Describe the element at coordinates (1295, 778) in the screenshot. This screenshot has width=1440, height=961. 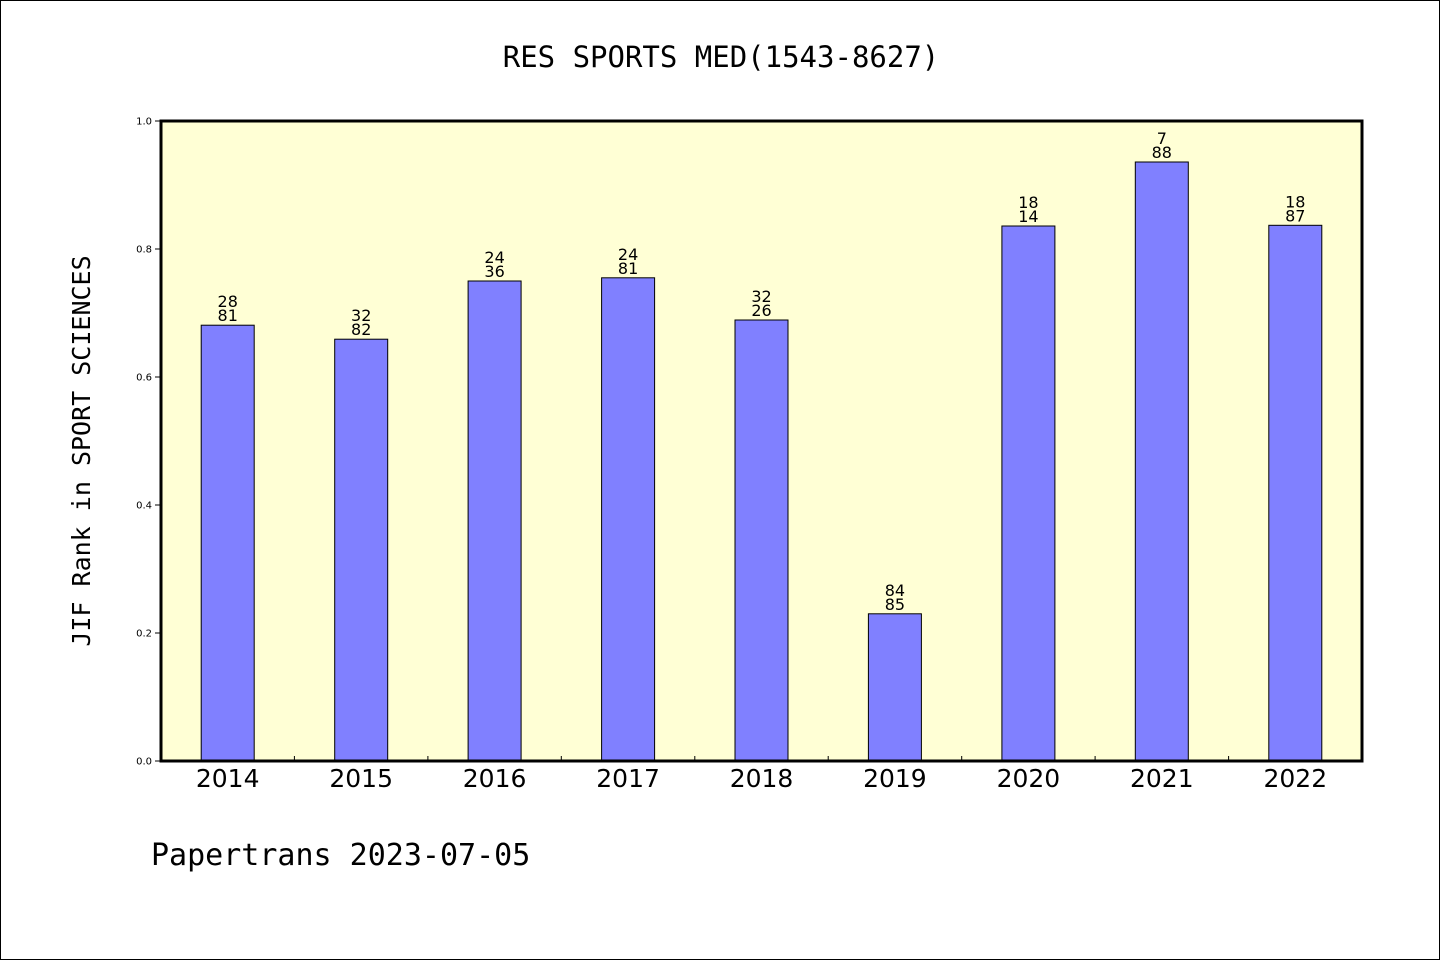
I see `x-tick-label-2022: 2022` at that location.